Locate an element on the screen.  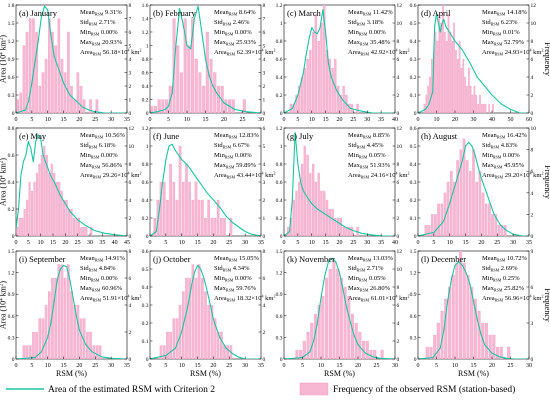
y-tick-label-right: 10 is located at coordinates (400, 270).